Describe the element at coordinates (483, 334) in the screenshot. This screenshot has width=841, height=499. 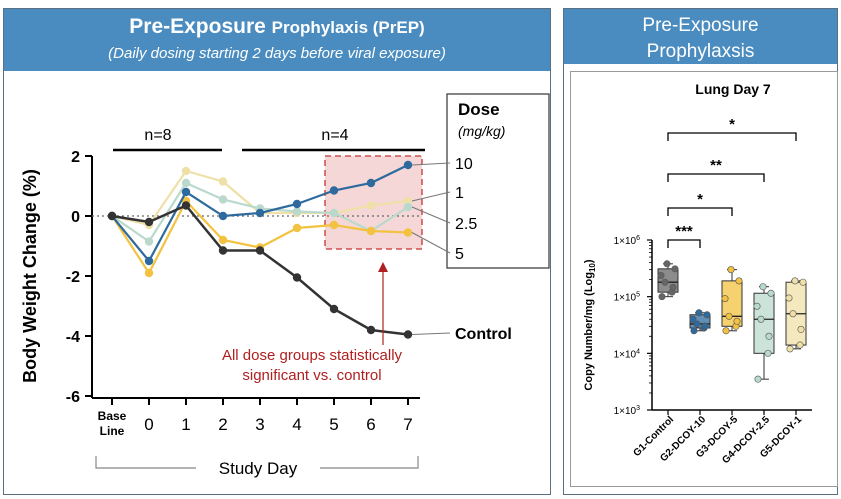
I see `legend-label-control: Control` at that location.